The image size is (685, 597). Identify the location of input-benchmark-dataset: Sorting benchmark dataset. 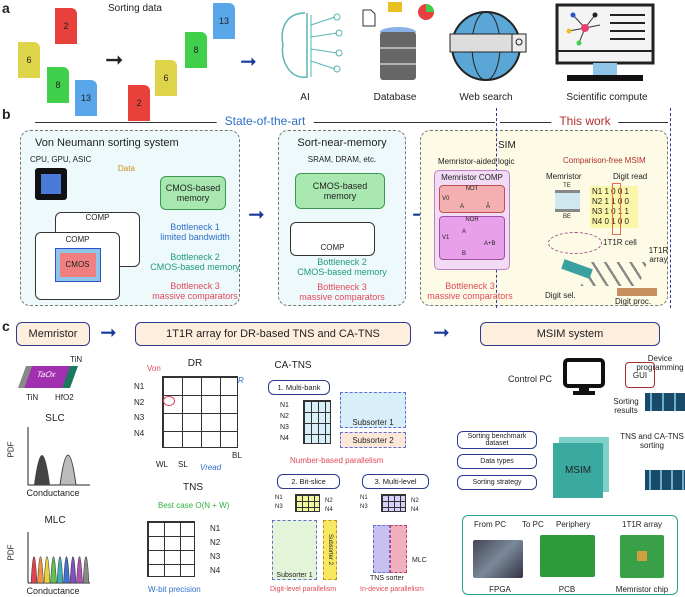
(497, 440).